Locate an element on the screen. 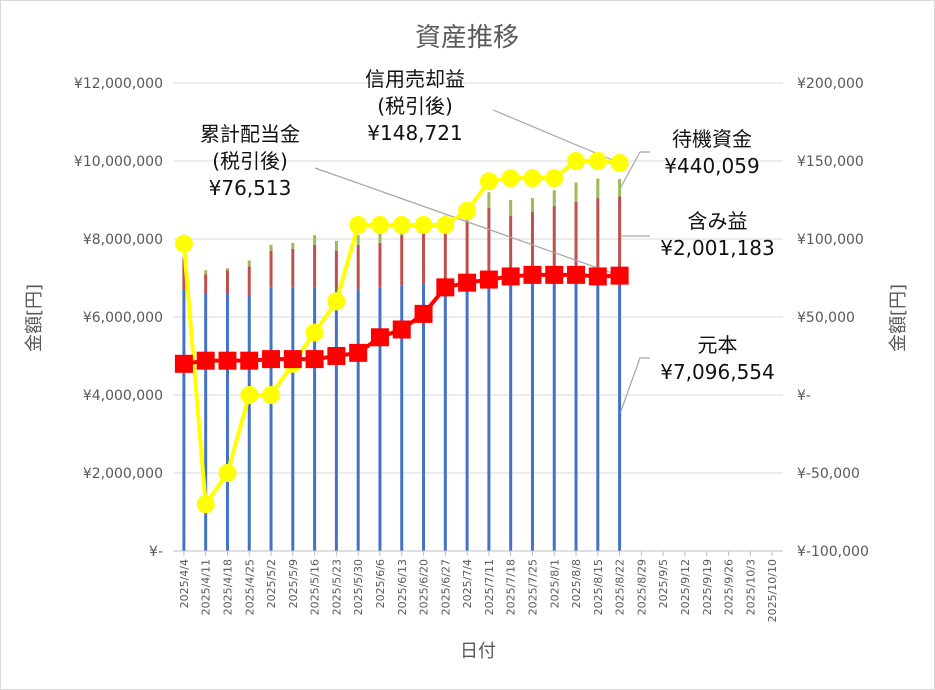 The height and width of the screenshot is (690, 935). x-tick-label: 2025/5/2 is located at coordinates (271, 583).